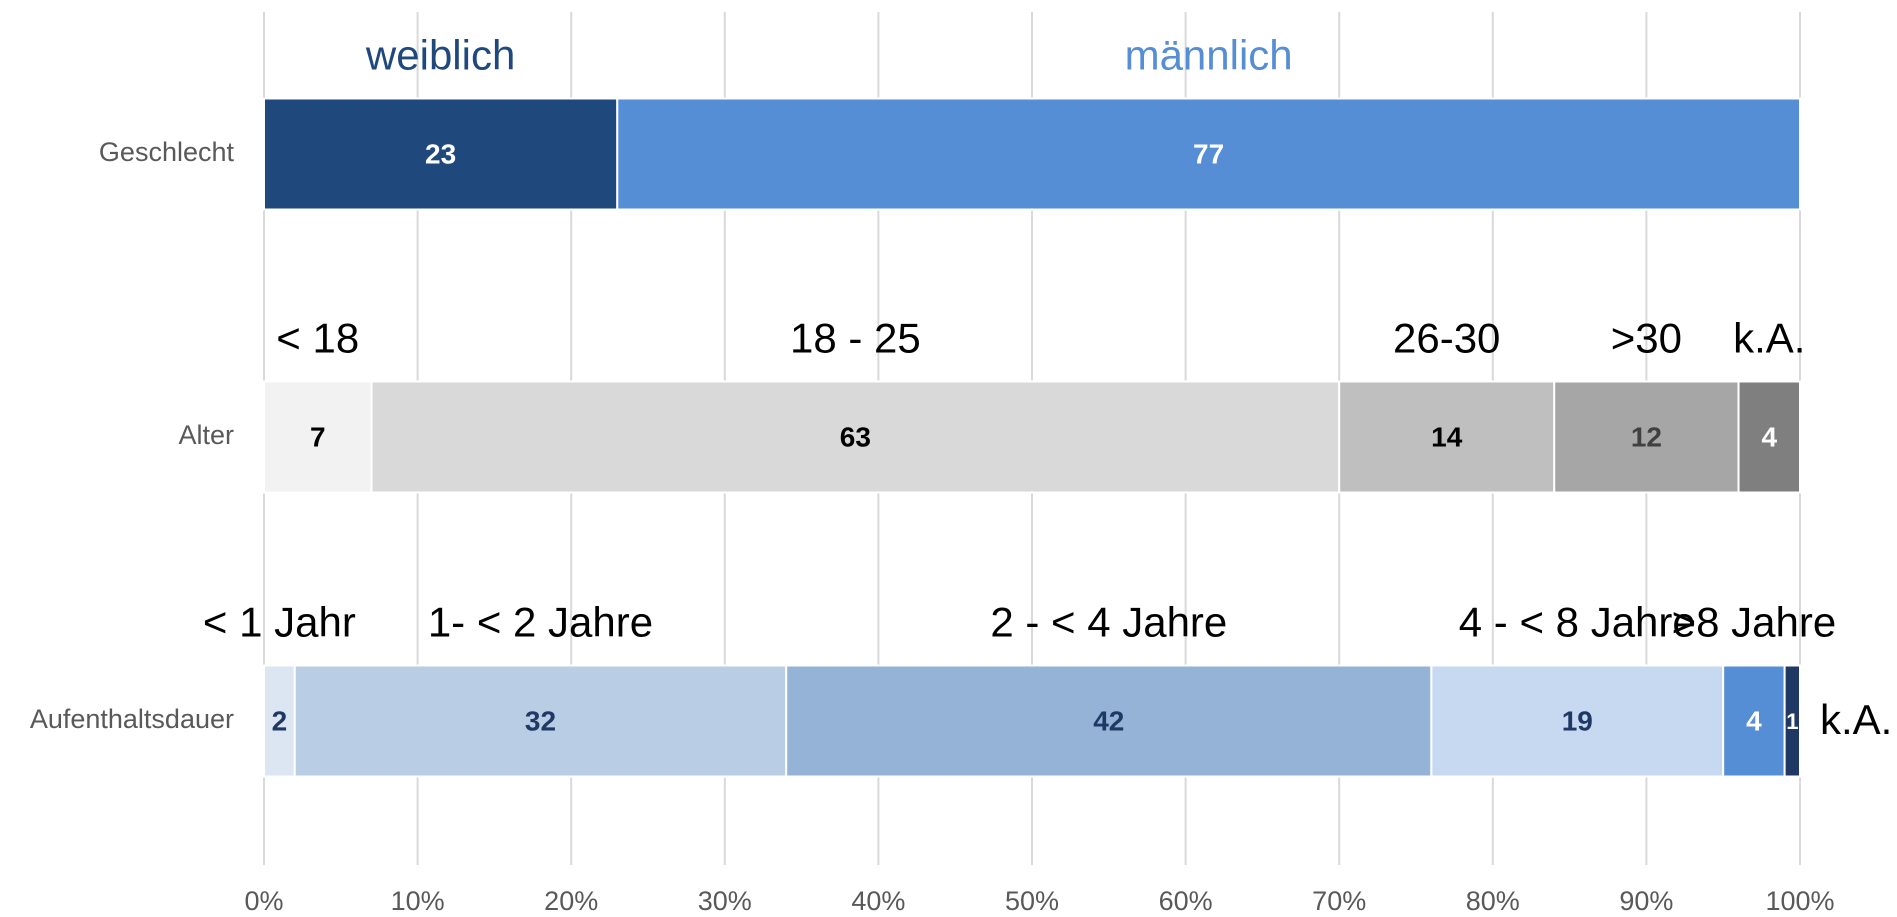 This screenshot has height=917, width=1897. What do you see at coordinates (418, 901) in the screenshot?
I see `x-tick-label: 10%` at bounding box center [418, 901].